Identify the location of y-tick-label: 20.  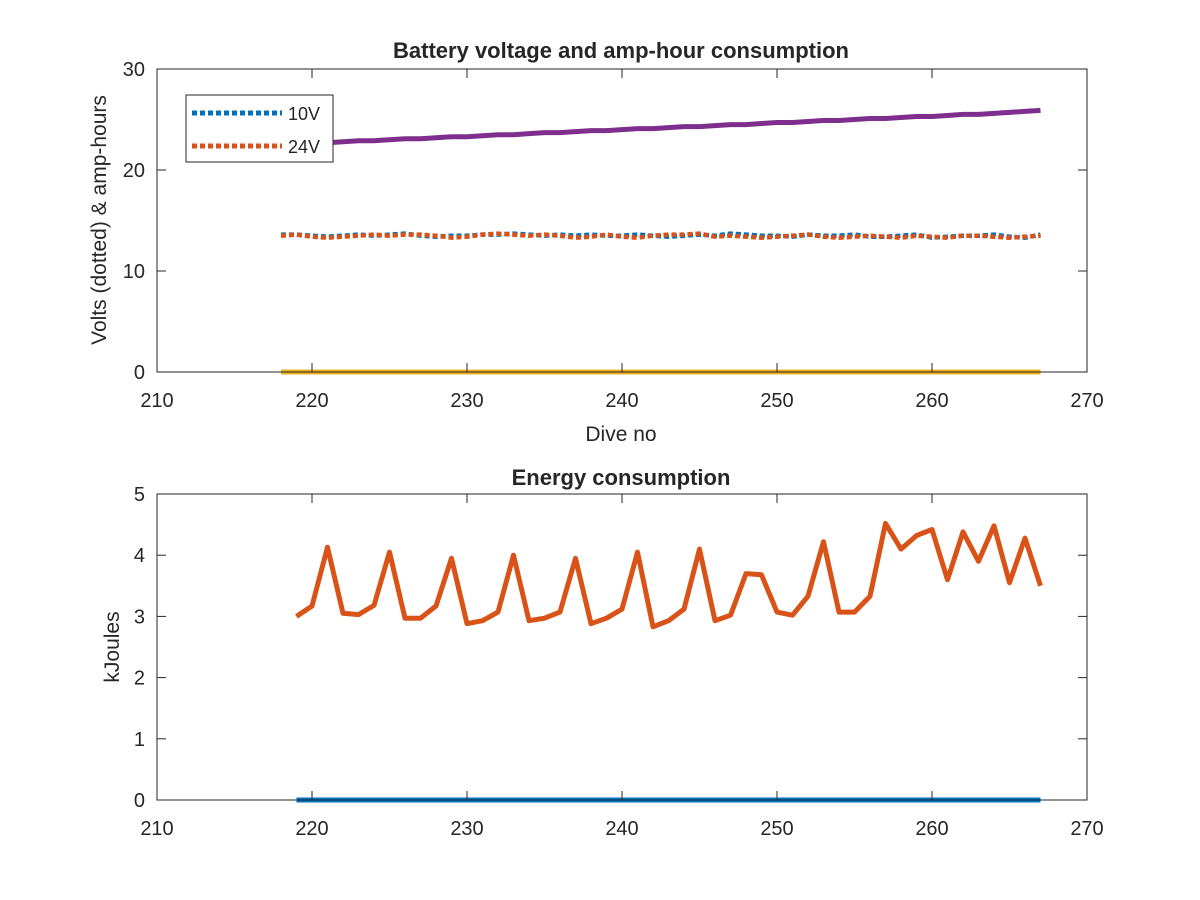
(134, 171).